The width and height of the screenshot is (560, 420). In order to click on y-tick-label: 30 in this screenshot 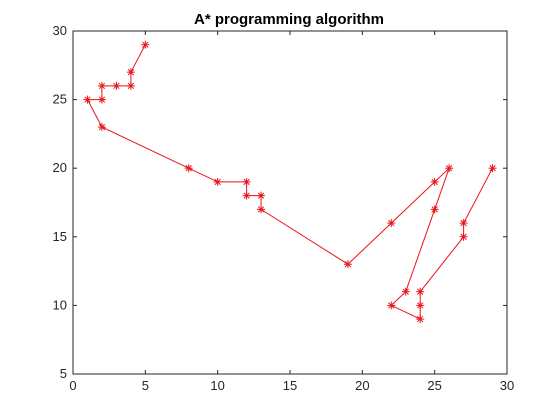, I will do `click(60, 30)`.